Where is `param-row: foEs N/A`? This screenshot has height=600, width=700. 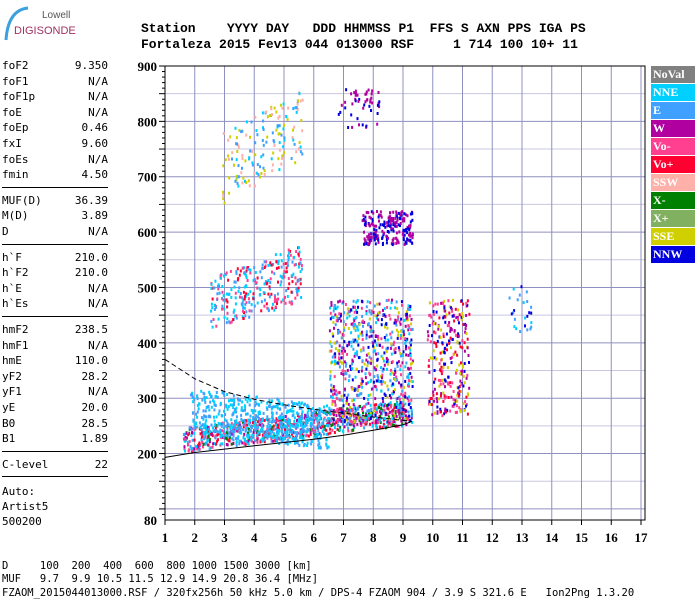 param-row: foEs N/A is located at coordinates (55, 159).